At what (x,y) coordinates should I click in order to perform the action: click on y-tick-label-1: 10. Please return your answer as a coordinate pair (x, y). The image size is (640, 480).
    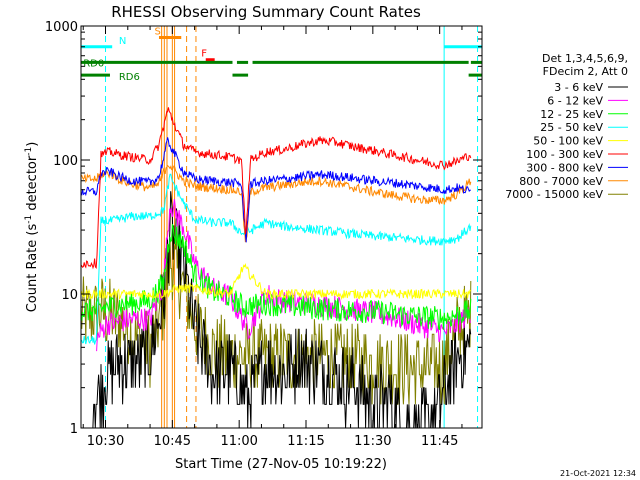
    Looking at the image, I should click on (69, 295).